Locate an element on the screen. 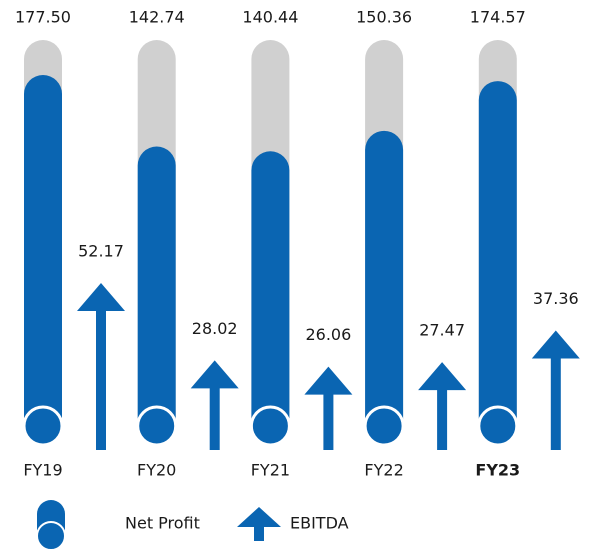 Image resolution: width=598 pixels, height=556 pixels. x-tick-label: FY23 is located at coordinates (497, 470).